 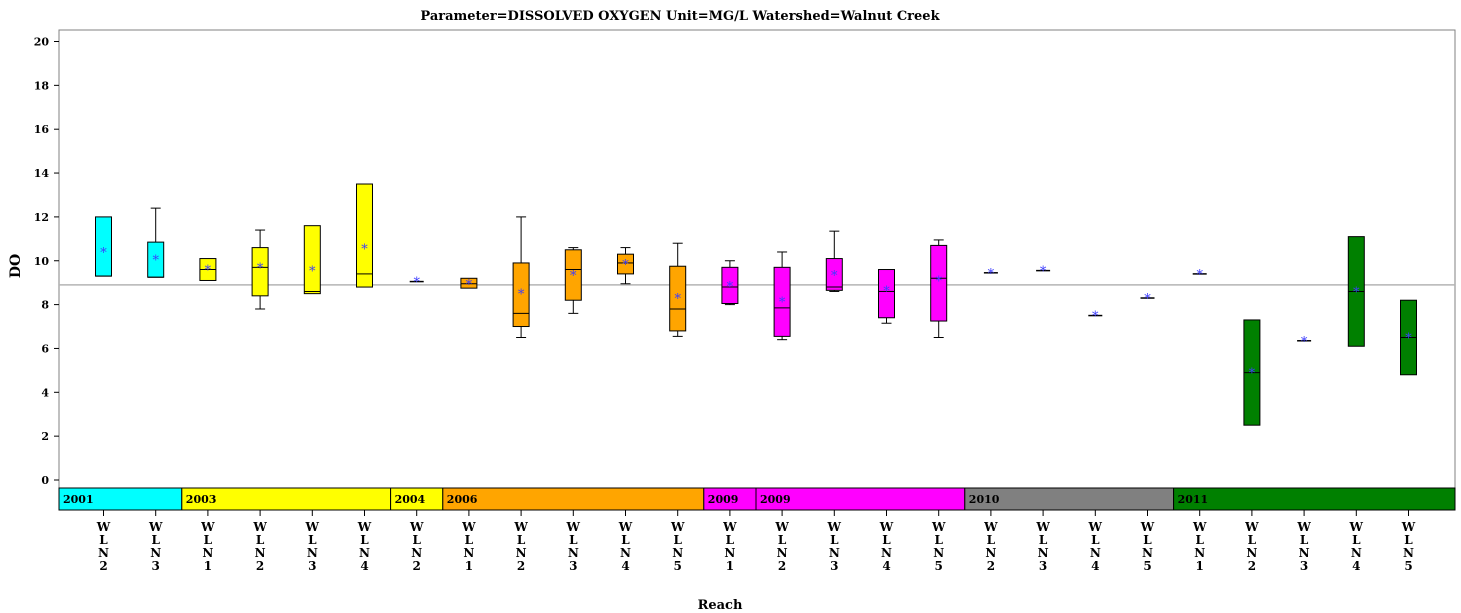 I want to click on y-tick-label: 6, so click(x=45, y=348).